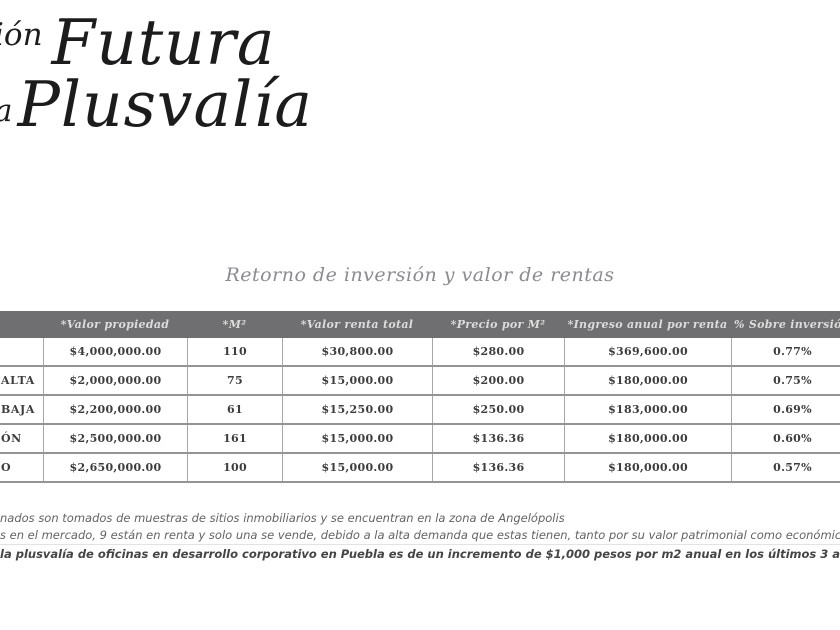 The image size is (840, 630). Describe the element at coordinates (420, 544) in the screenshot. I see `footnote-divider` at that location.